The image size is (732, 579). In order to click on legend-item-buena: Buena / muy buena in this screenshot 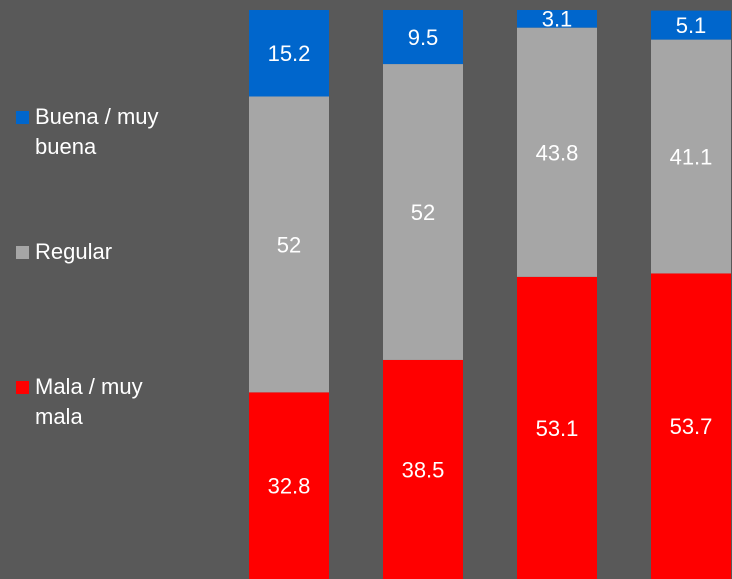, I will do `click(105, 132)`.